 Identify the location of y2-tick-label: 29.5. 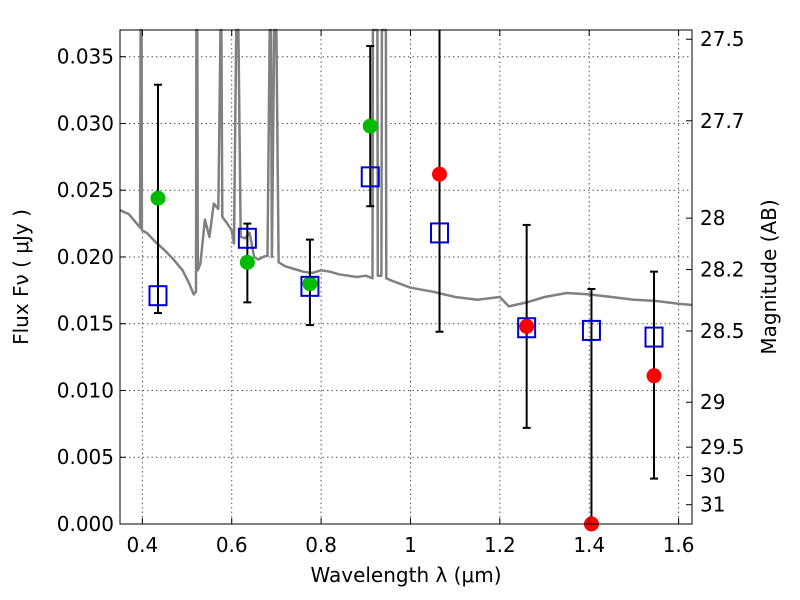
(722, 447).